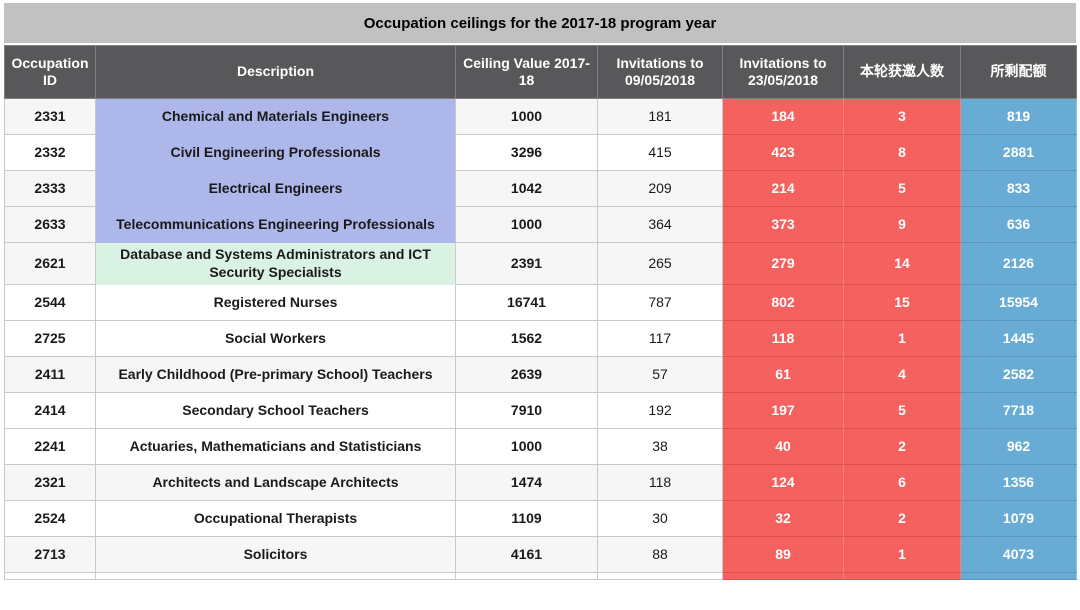 The width and height of the screenshot is (1080, 610). I want to click on cell-occupation-id: 2331, so click(50, 116).